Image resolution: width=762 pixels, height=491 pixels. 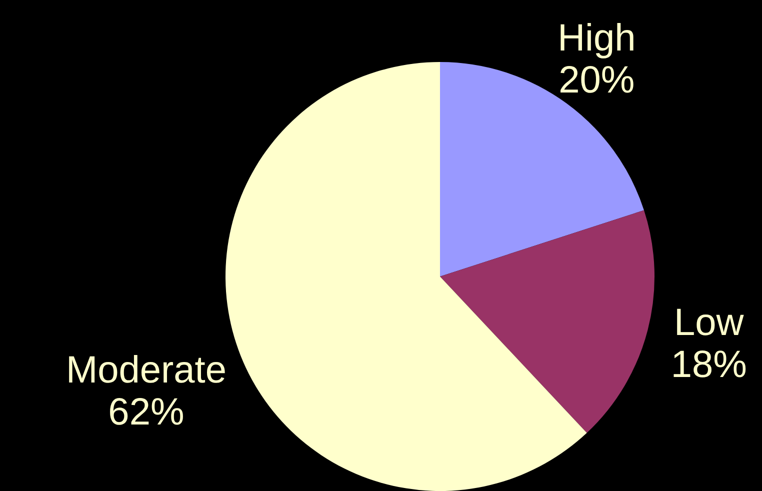 What do you see at coordinates (709, 323) in the screenshot?
I see `slice-label: Low` at bounding box center [709, 323].